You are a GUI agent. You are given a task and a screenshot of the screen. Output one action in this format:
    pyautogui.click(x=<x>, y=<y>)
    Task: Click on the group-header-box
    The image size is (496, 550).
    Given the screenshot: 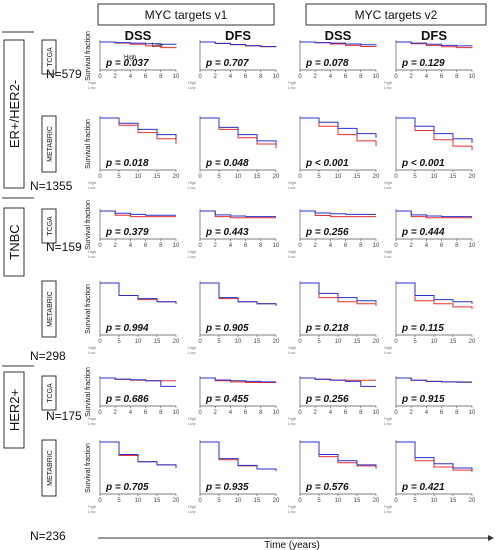 What is the action you would take?
    pyautogui.click(x=396, y=14)
    